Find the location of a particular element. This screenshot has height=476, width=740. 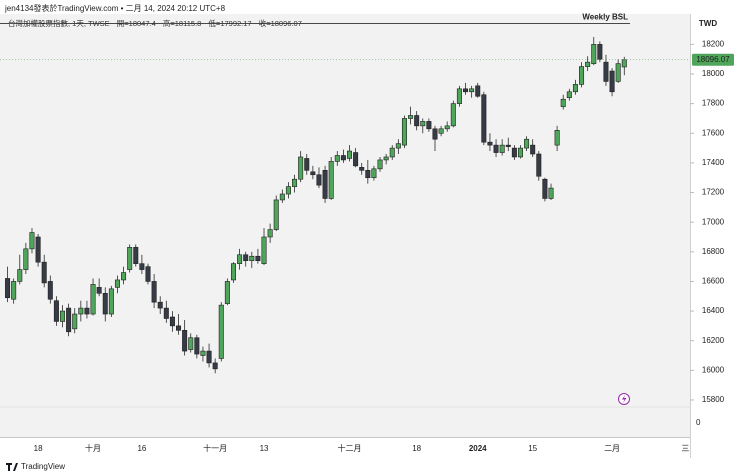

brand-logo: TradingView is located at coordinates (35, 466).